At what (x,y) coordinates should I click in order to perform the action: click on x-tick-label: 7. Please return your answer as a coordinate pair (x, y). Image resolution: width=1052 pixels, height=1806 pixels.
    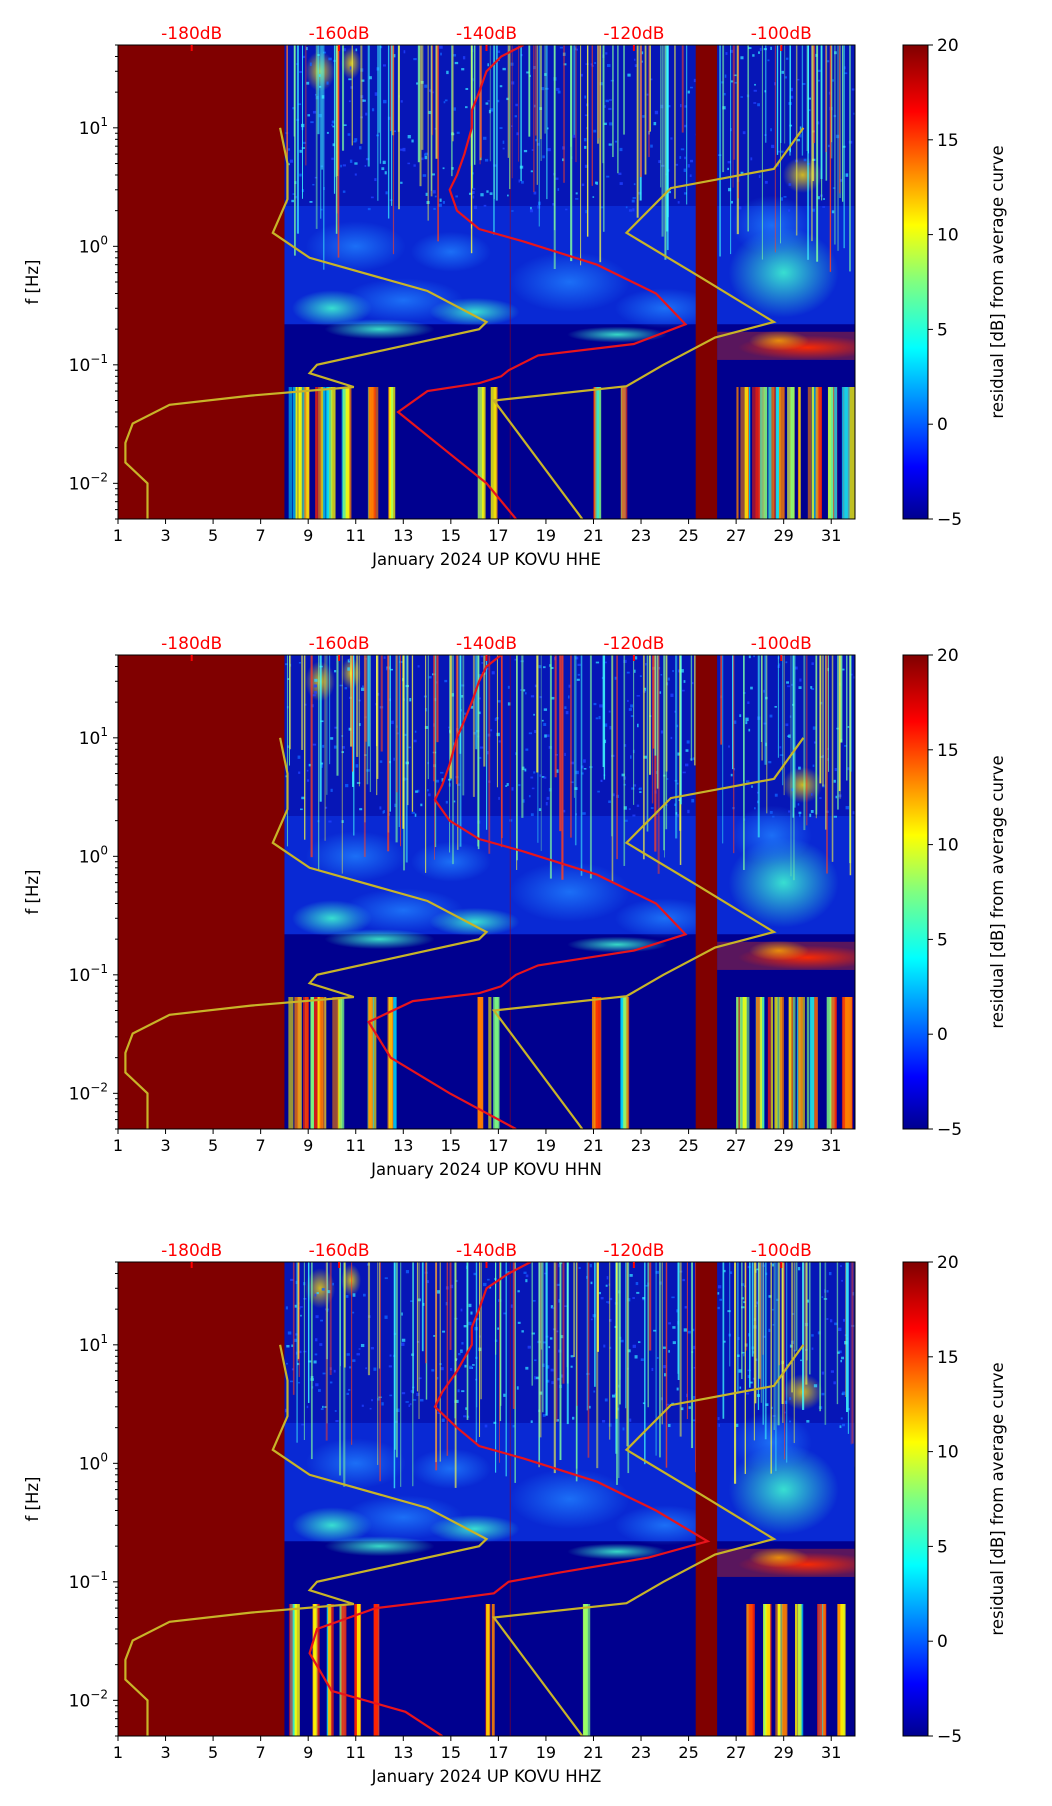
    Looking at the image, I should click on (261, 1145).